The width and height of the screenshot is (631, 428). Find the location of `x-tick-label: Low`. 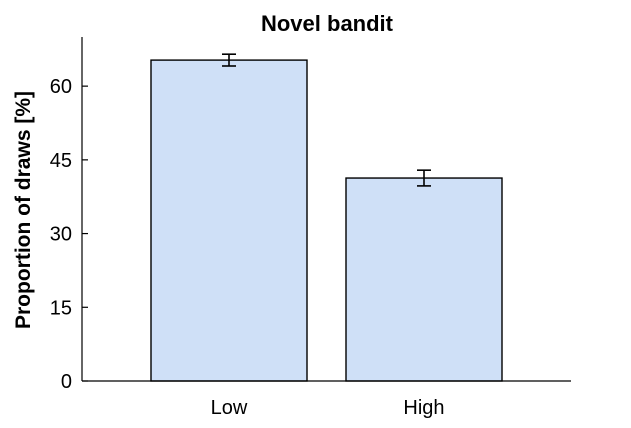

x-tick-label: Low is located at coordinates (229, 408).